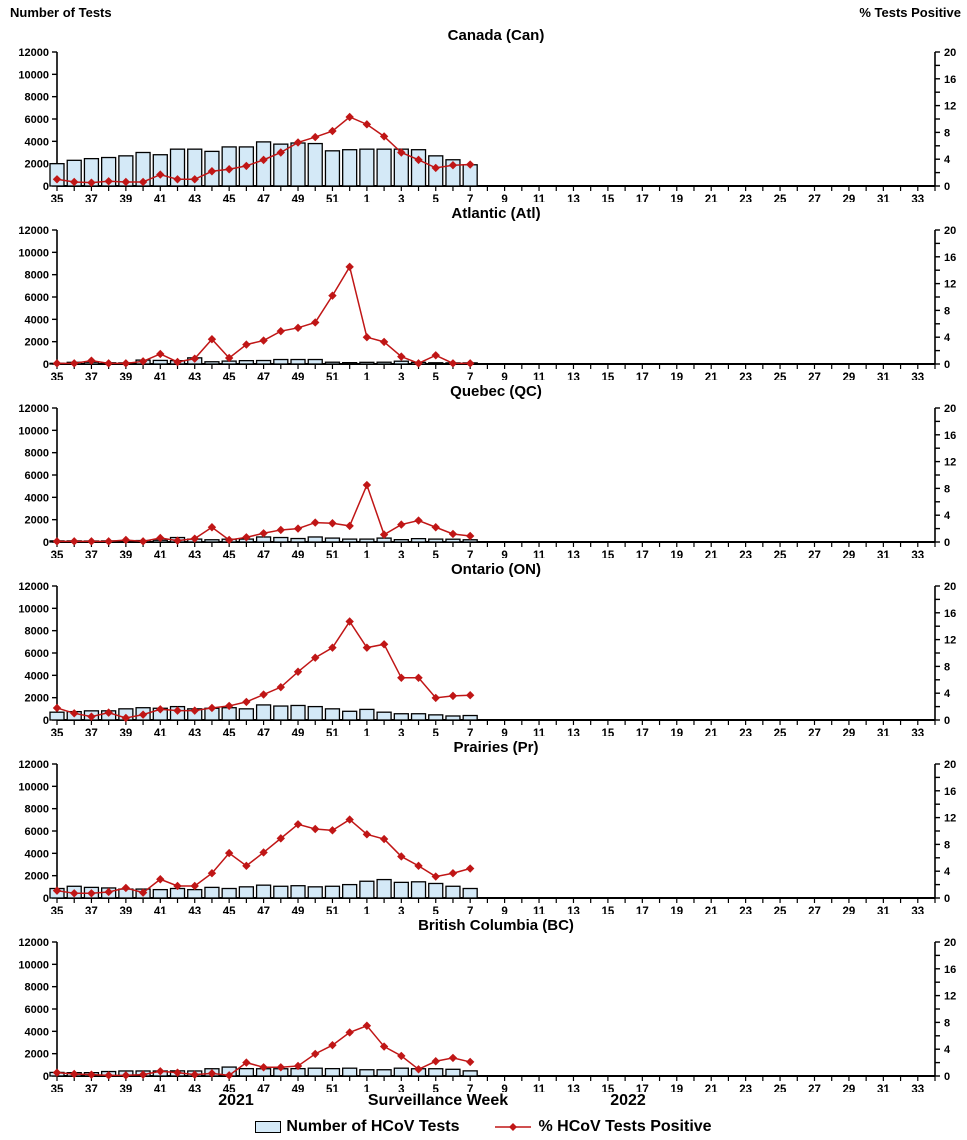  I want to click on pct-legend-label: % HCoV Tests Positive, so click(625, 1126).